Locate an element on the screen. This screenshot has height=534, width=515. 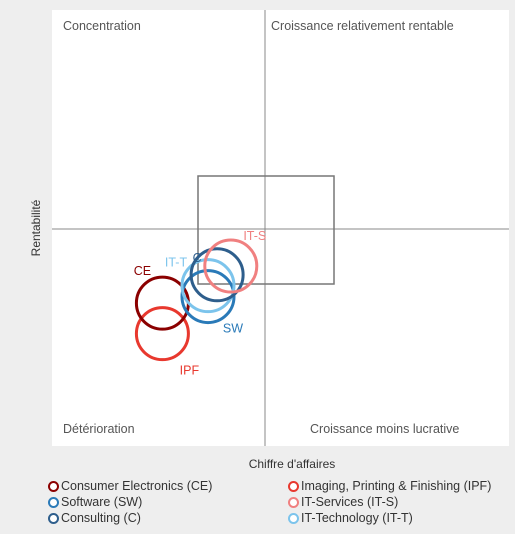
legend-label: IT-Services (IT-S) is located at coordinates (350, 502).